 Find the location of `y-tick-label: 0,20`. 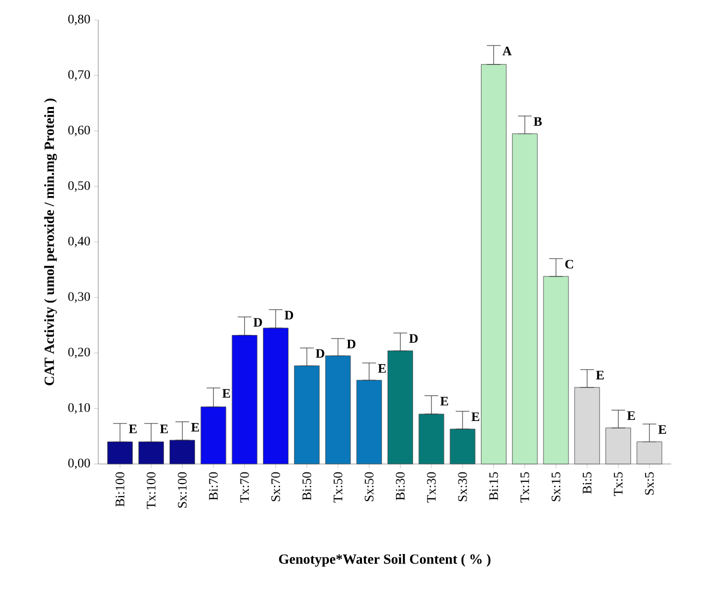

y-tick-label: 0,20 is located at coordinates (79, 353).